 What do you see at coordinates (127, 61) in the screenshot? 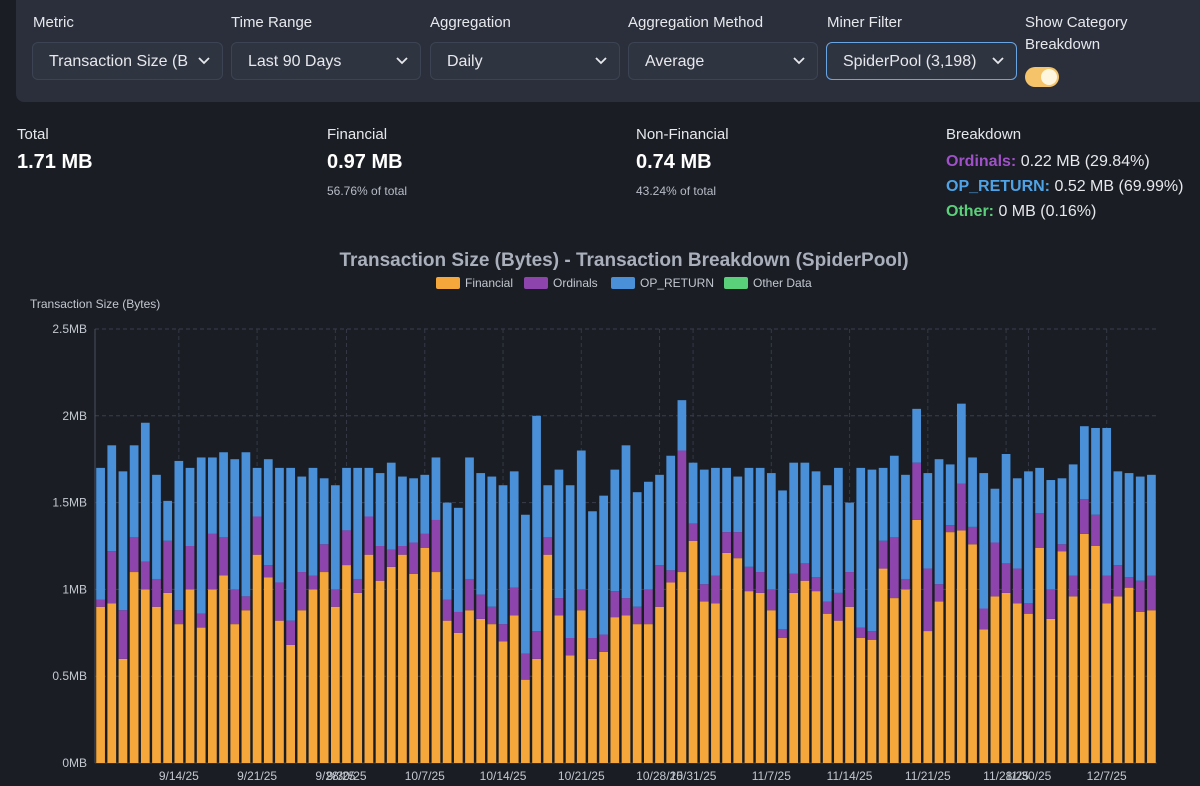
I see `metric-select: Transaction Size (B` at bounding box center [127, 61].